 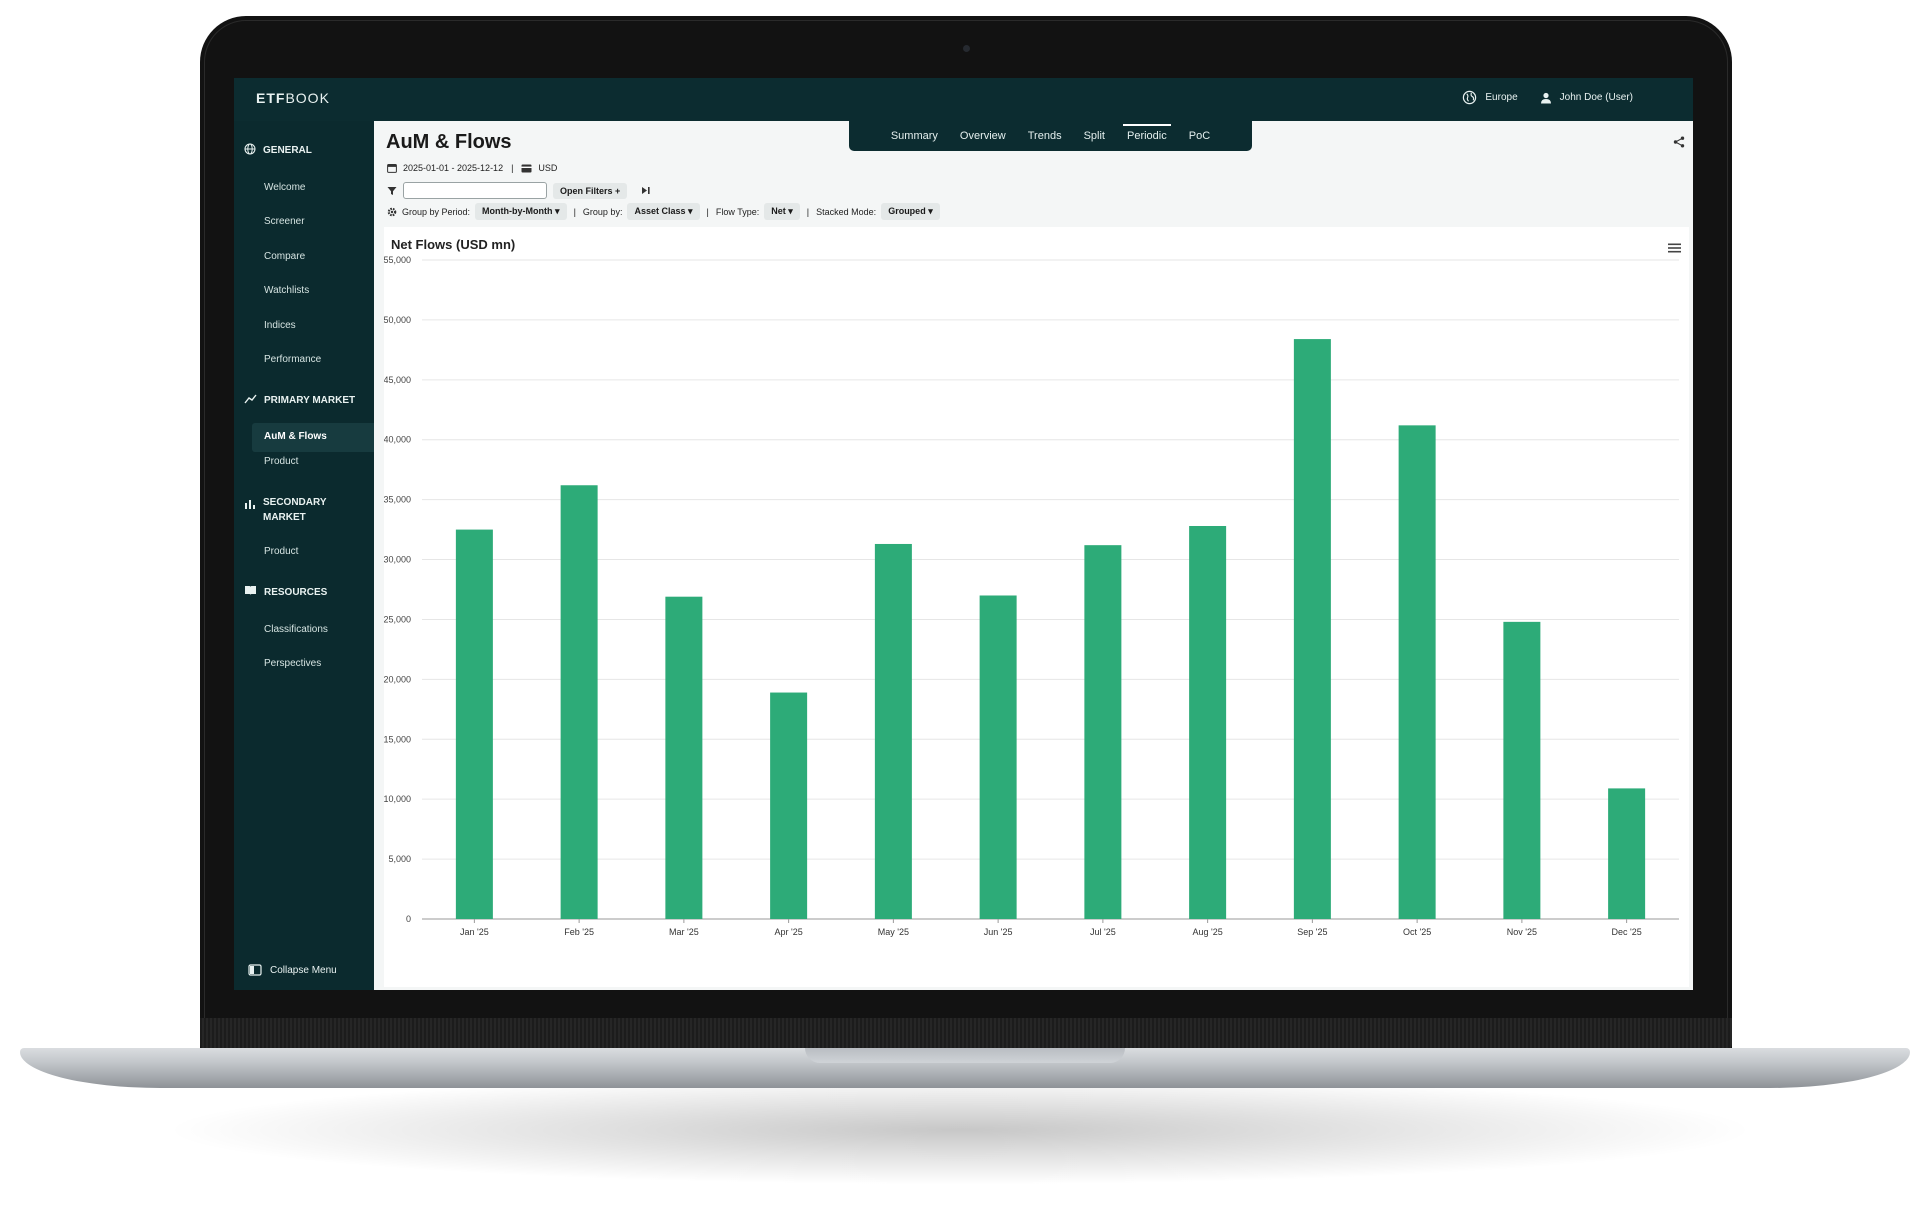 I want to click on trend-line-icon, so click(x=250, y=399).